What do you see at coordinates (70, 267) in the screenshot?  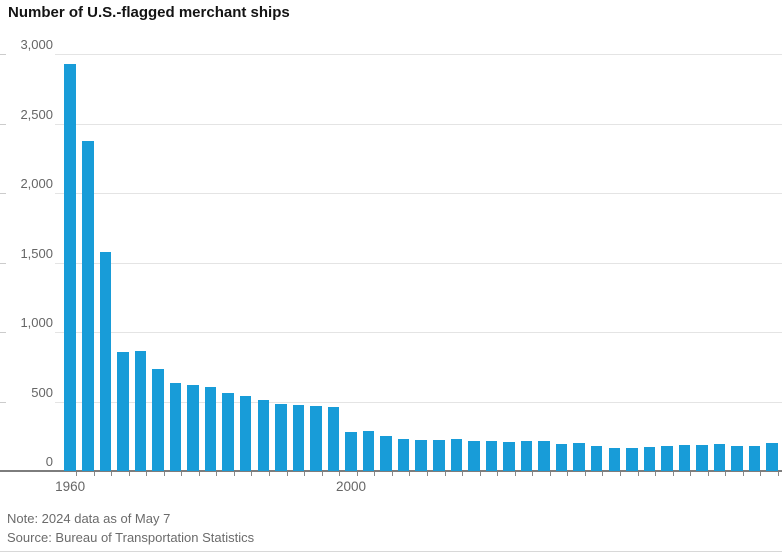 I see `bar-1960` at bounding box center [70, 267].